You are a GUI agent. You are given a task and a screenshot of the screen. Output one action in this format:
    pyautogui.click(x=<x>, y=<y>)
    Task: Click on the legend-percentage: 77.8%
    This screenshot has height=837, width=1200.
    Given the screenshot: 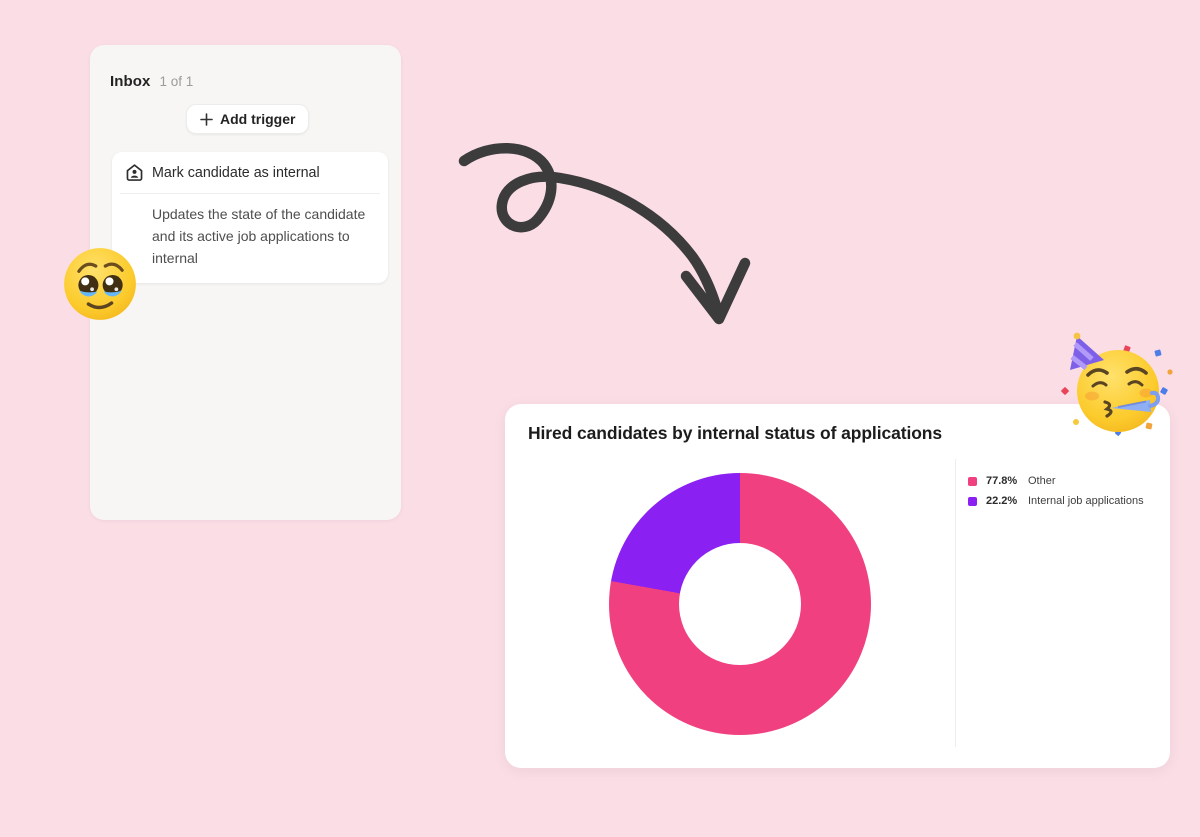 What is the action you would take?
    pyautogui.click(x=1002, y=481)
    